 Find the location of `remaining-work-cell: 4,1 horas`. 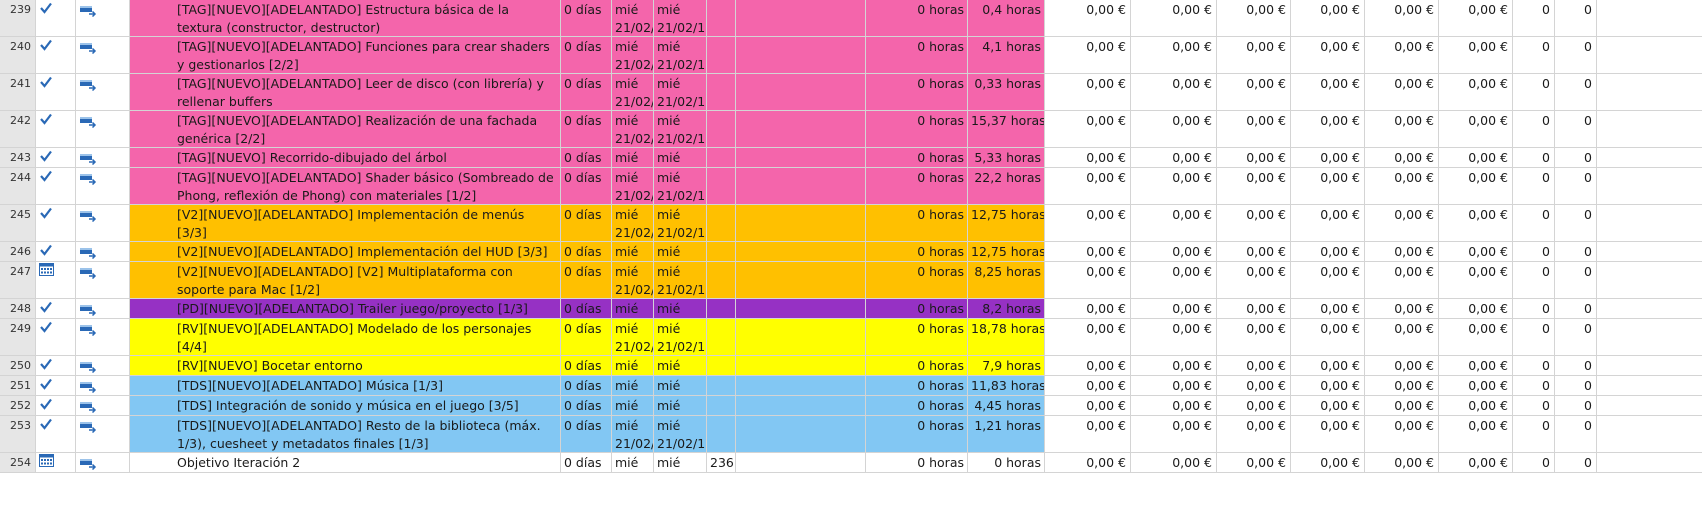

remaining-work-cell: 4,1 horas is located at coordinates (1006, 55).